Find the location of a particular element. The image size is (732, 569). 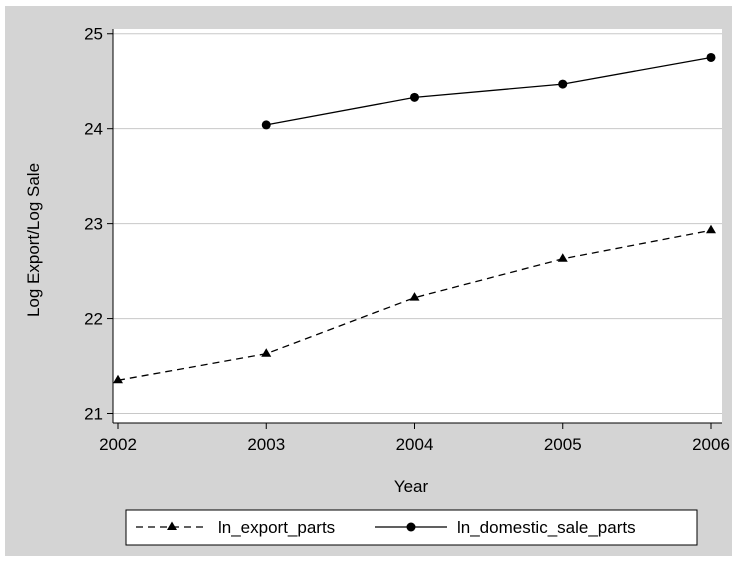

legend: ln_export_parts ln_domestic_sale_parts is located at coordinates (411, 527).